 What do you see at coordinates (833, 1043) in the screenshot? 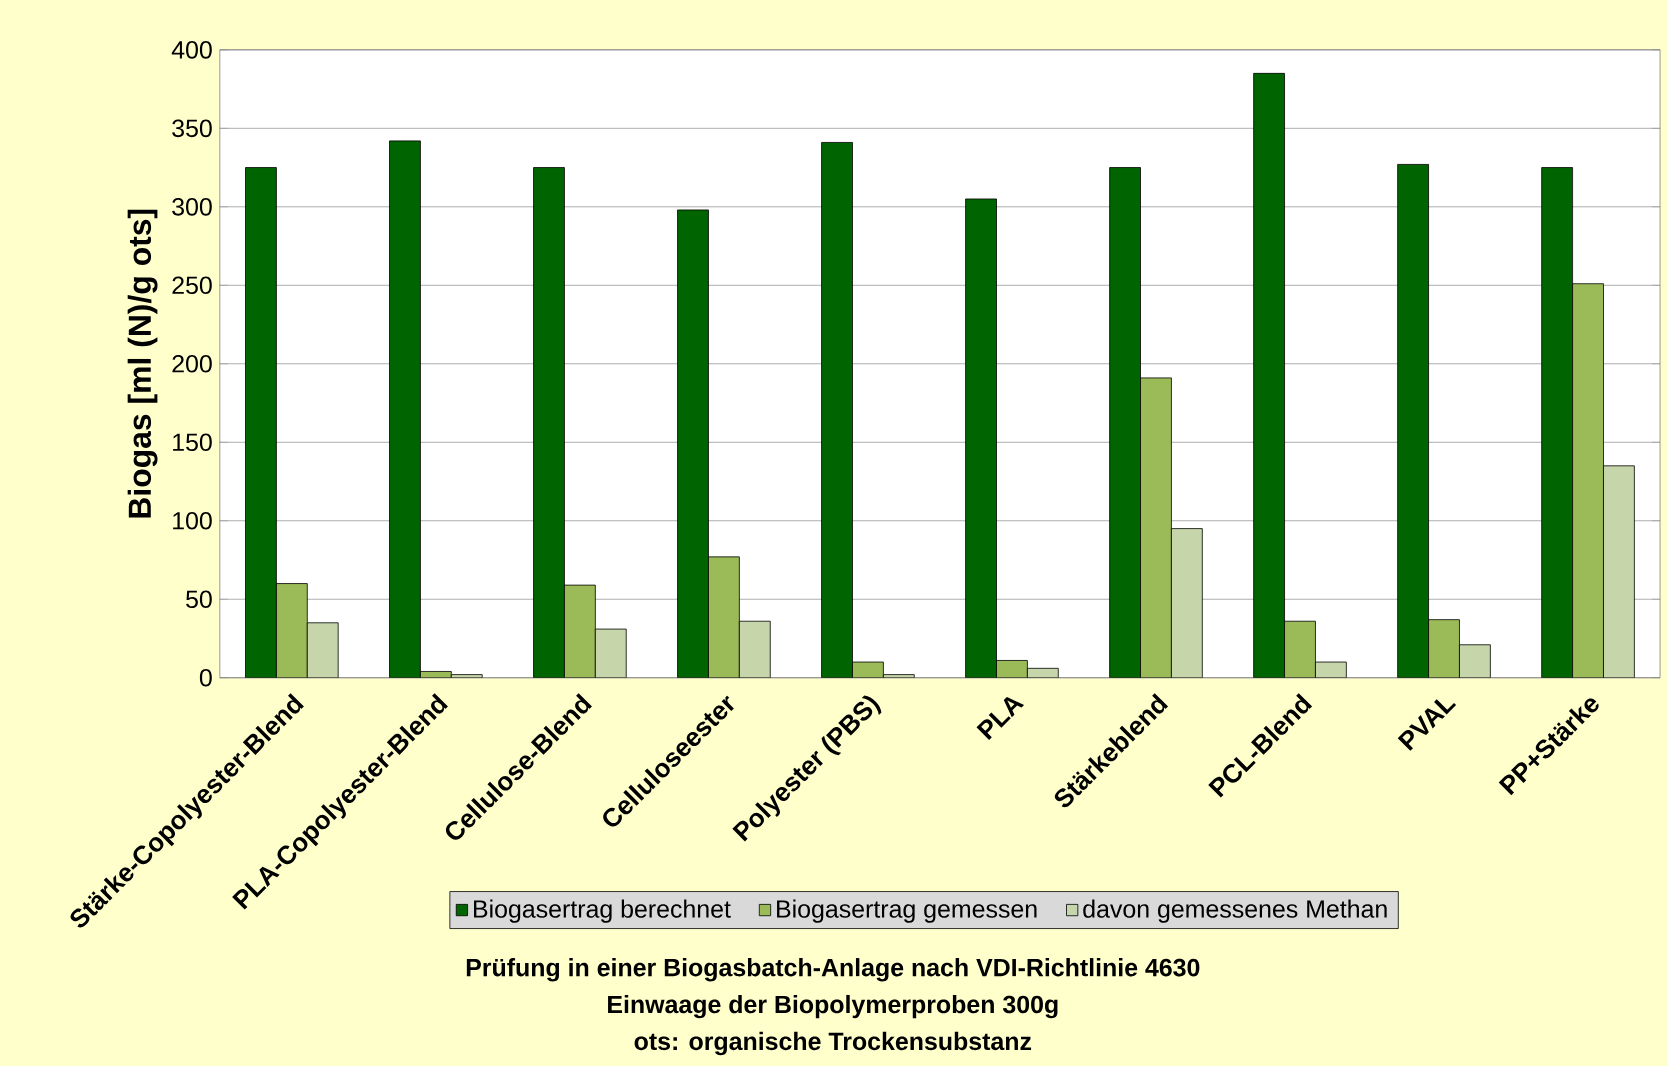
I see `text: ots: organische Trockensubstanz` at bounding box center [833, 1043].